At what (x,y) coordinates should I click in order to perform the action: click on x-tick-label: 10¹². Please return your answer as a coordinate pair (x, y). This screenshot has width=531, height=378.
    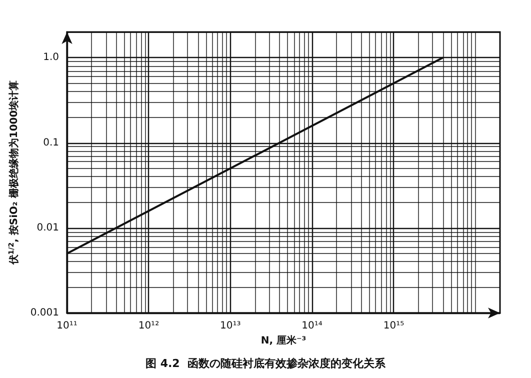
    Looking at the image, I should click on (149, 326).